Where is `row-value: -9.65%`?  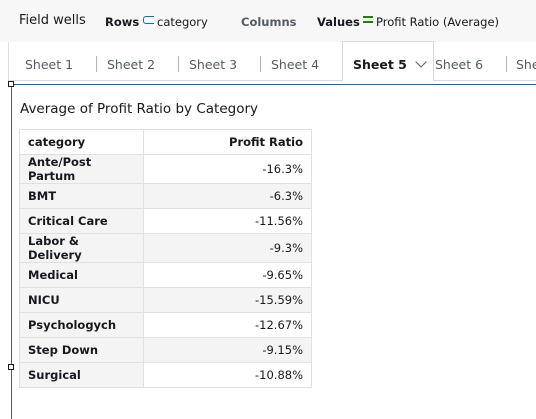 row-value: -9.65% is located at coordinates (227, 275).